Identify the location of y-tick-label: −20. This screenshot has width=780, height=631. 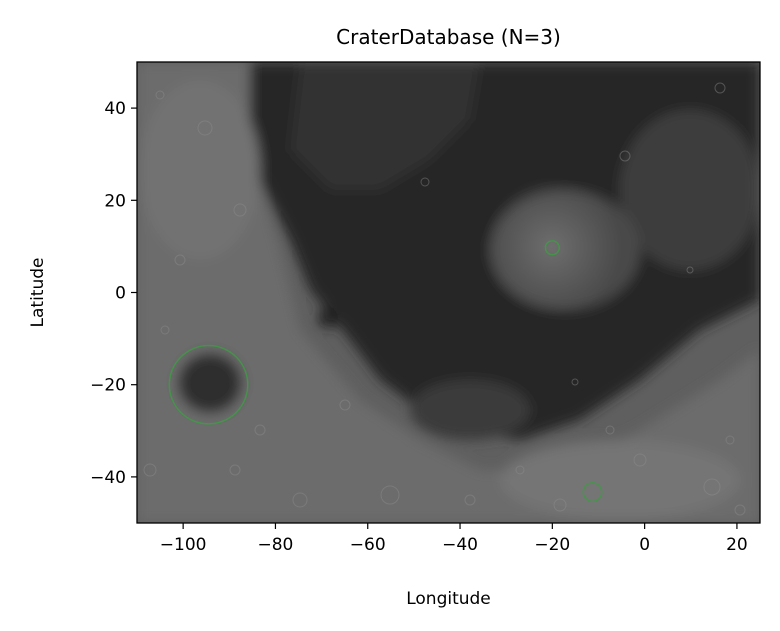
(108, 386).